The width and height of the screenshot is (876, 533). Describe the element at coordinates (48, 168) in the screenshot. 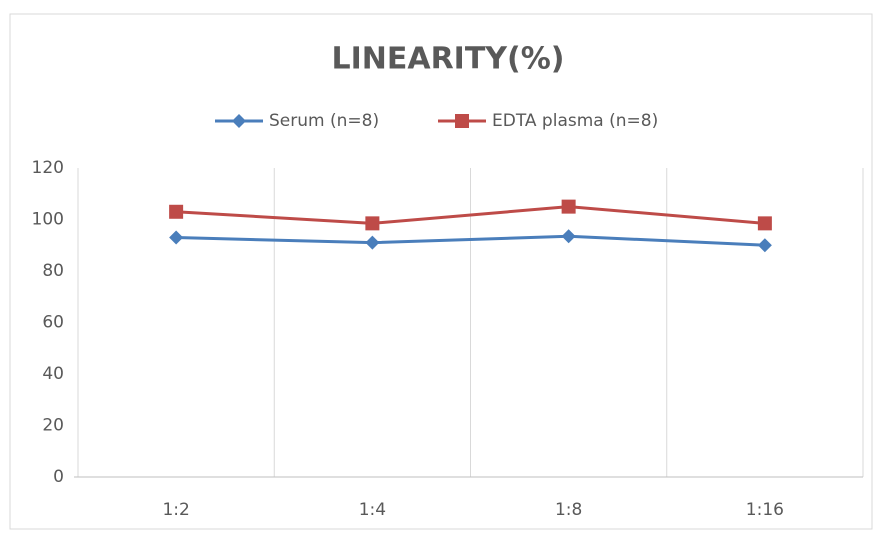

I see `y-tick-label: 120` at that location.